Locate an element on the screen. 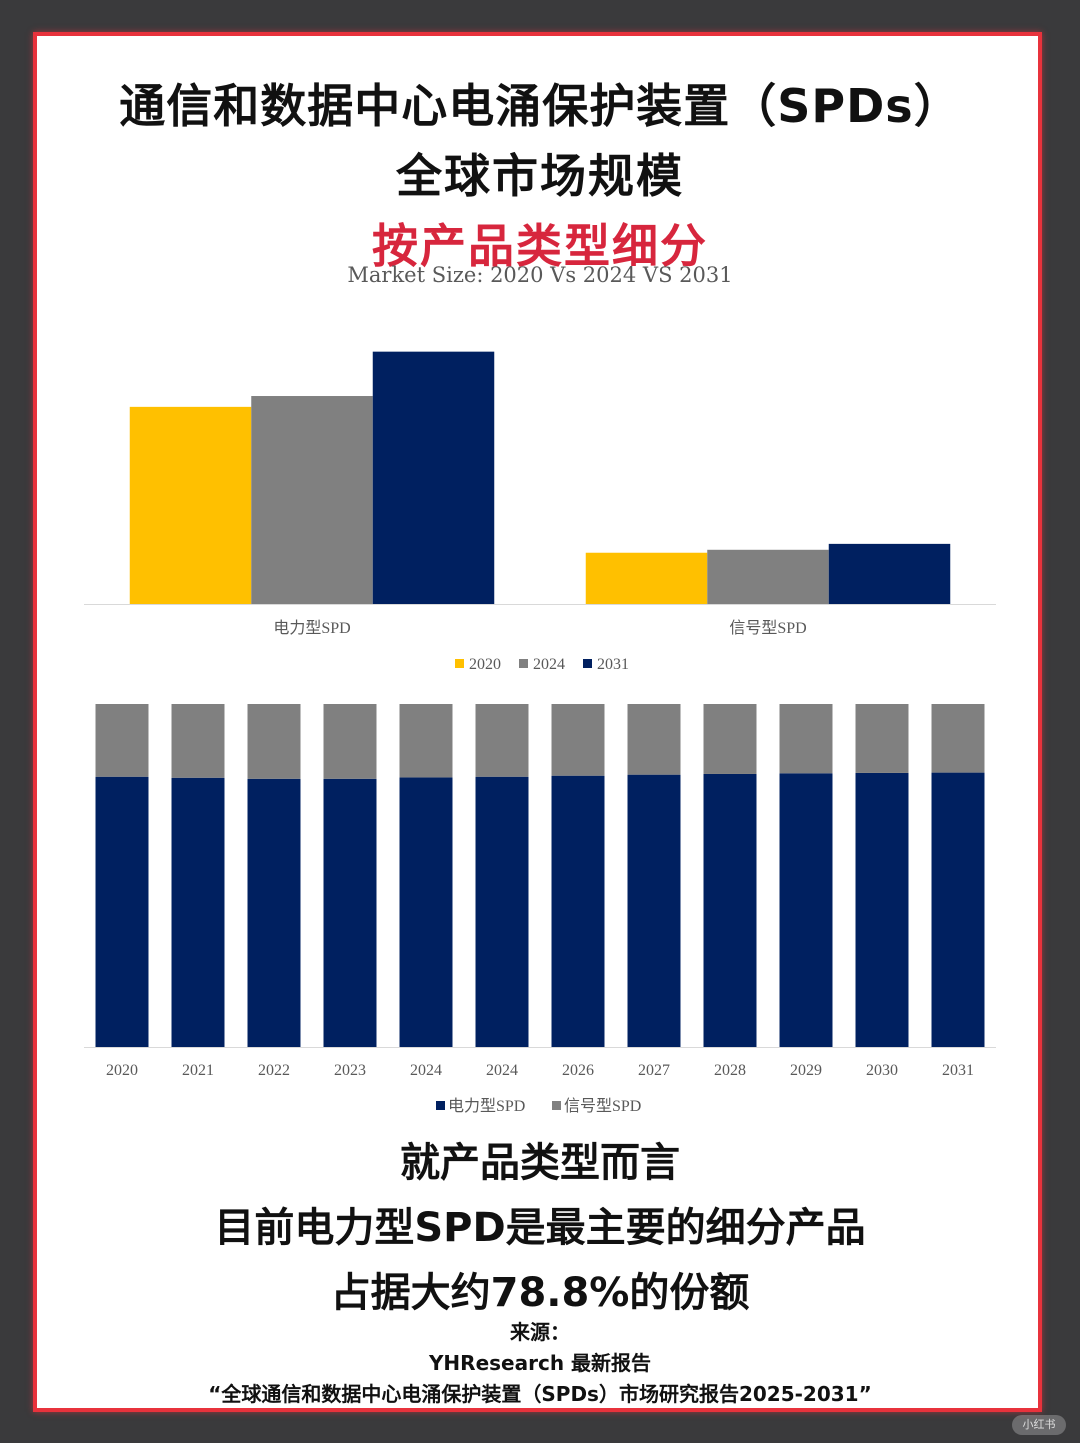  title-line-1: 通信和数据中心电涌保护装置（SPDs） is located at coordinates (540, 106).